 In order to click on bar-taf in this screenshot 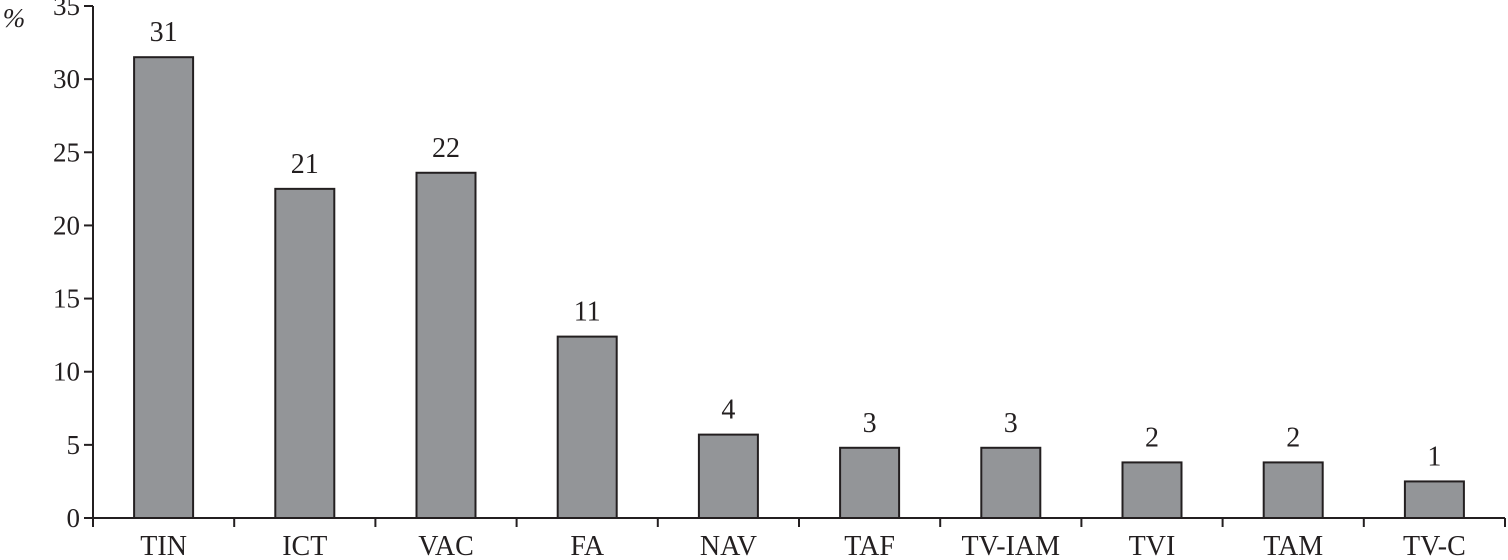, I will do `click(870, 483)`.